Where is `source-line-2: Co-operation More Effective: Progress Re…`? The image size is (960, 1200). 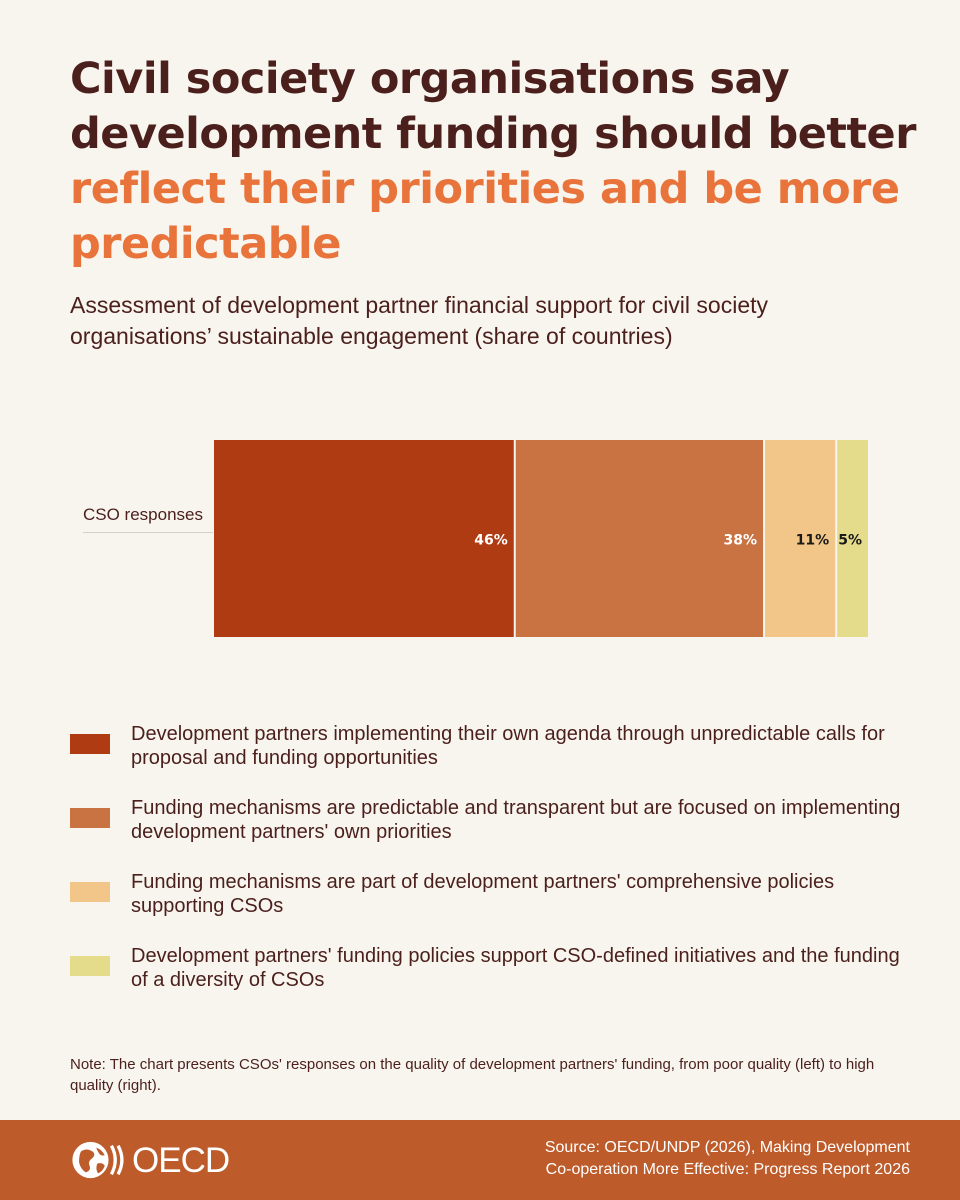 source-line-2: Co-operation More Effective: Progress Re… is located at coordinates (727, 1169).